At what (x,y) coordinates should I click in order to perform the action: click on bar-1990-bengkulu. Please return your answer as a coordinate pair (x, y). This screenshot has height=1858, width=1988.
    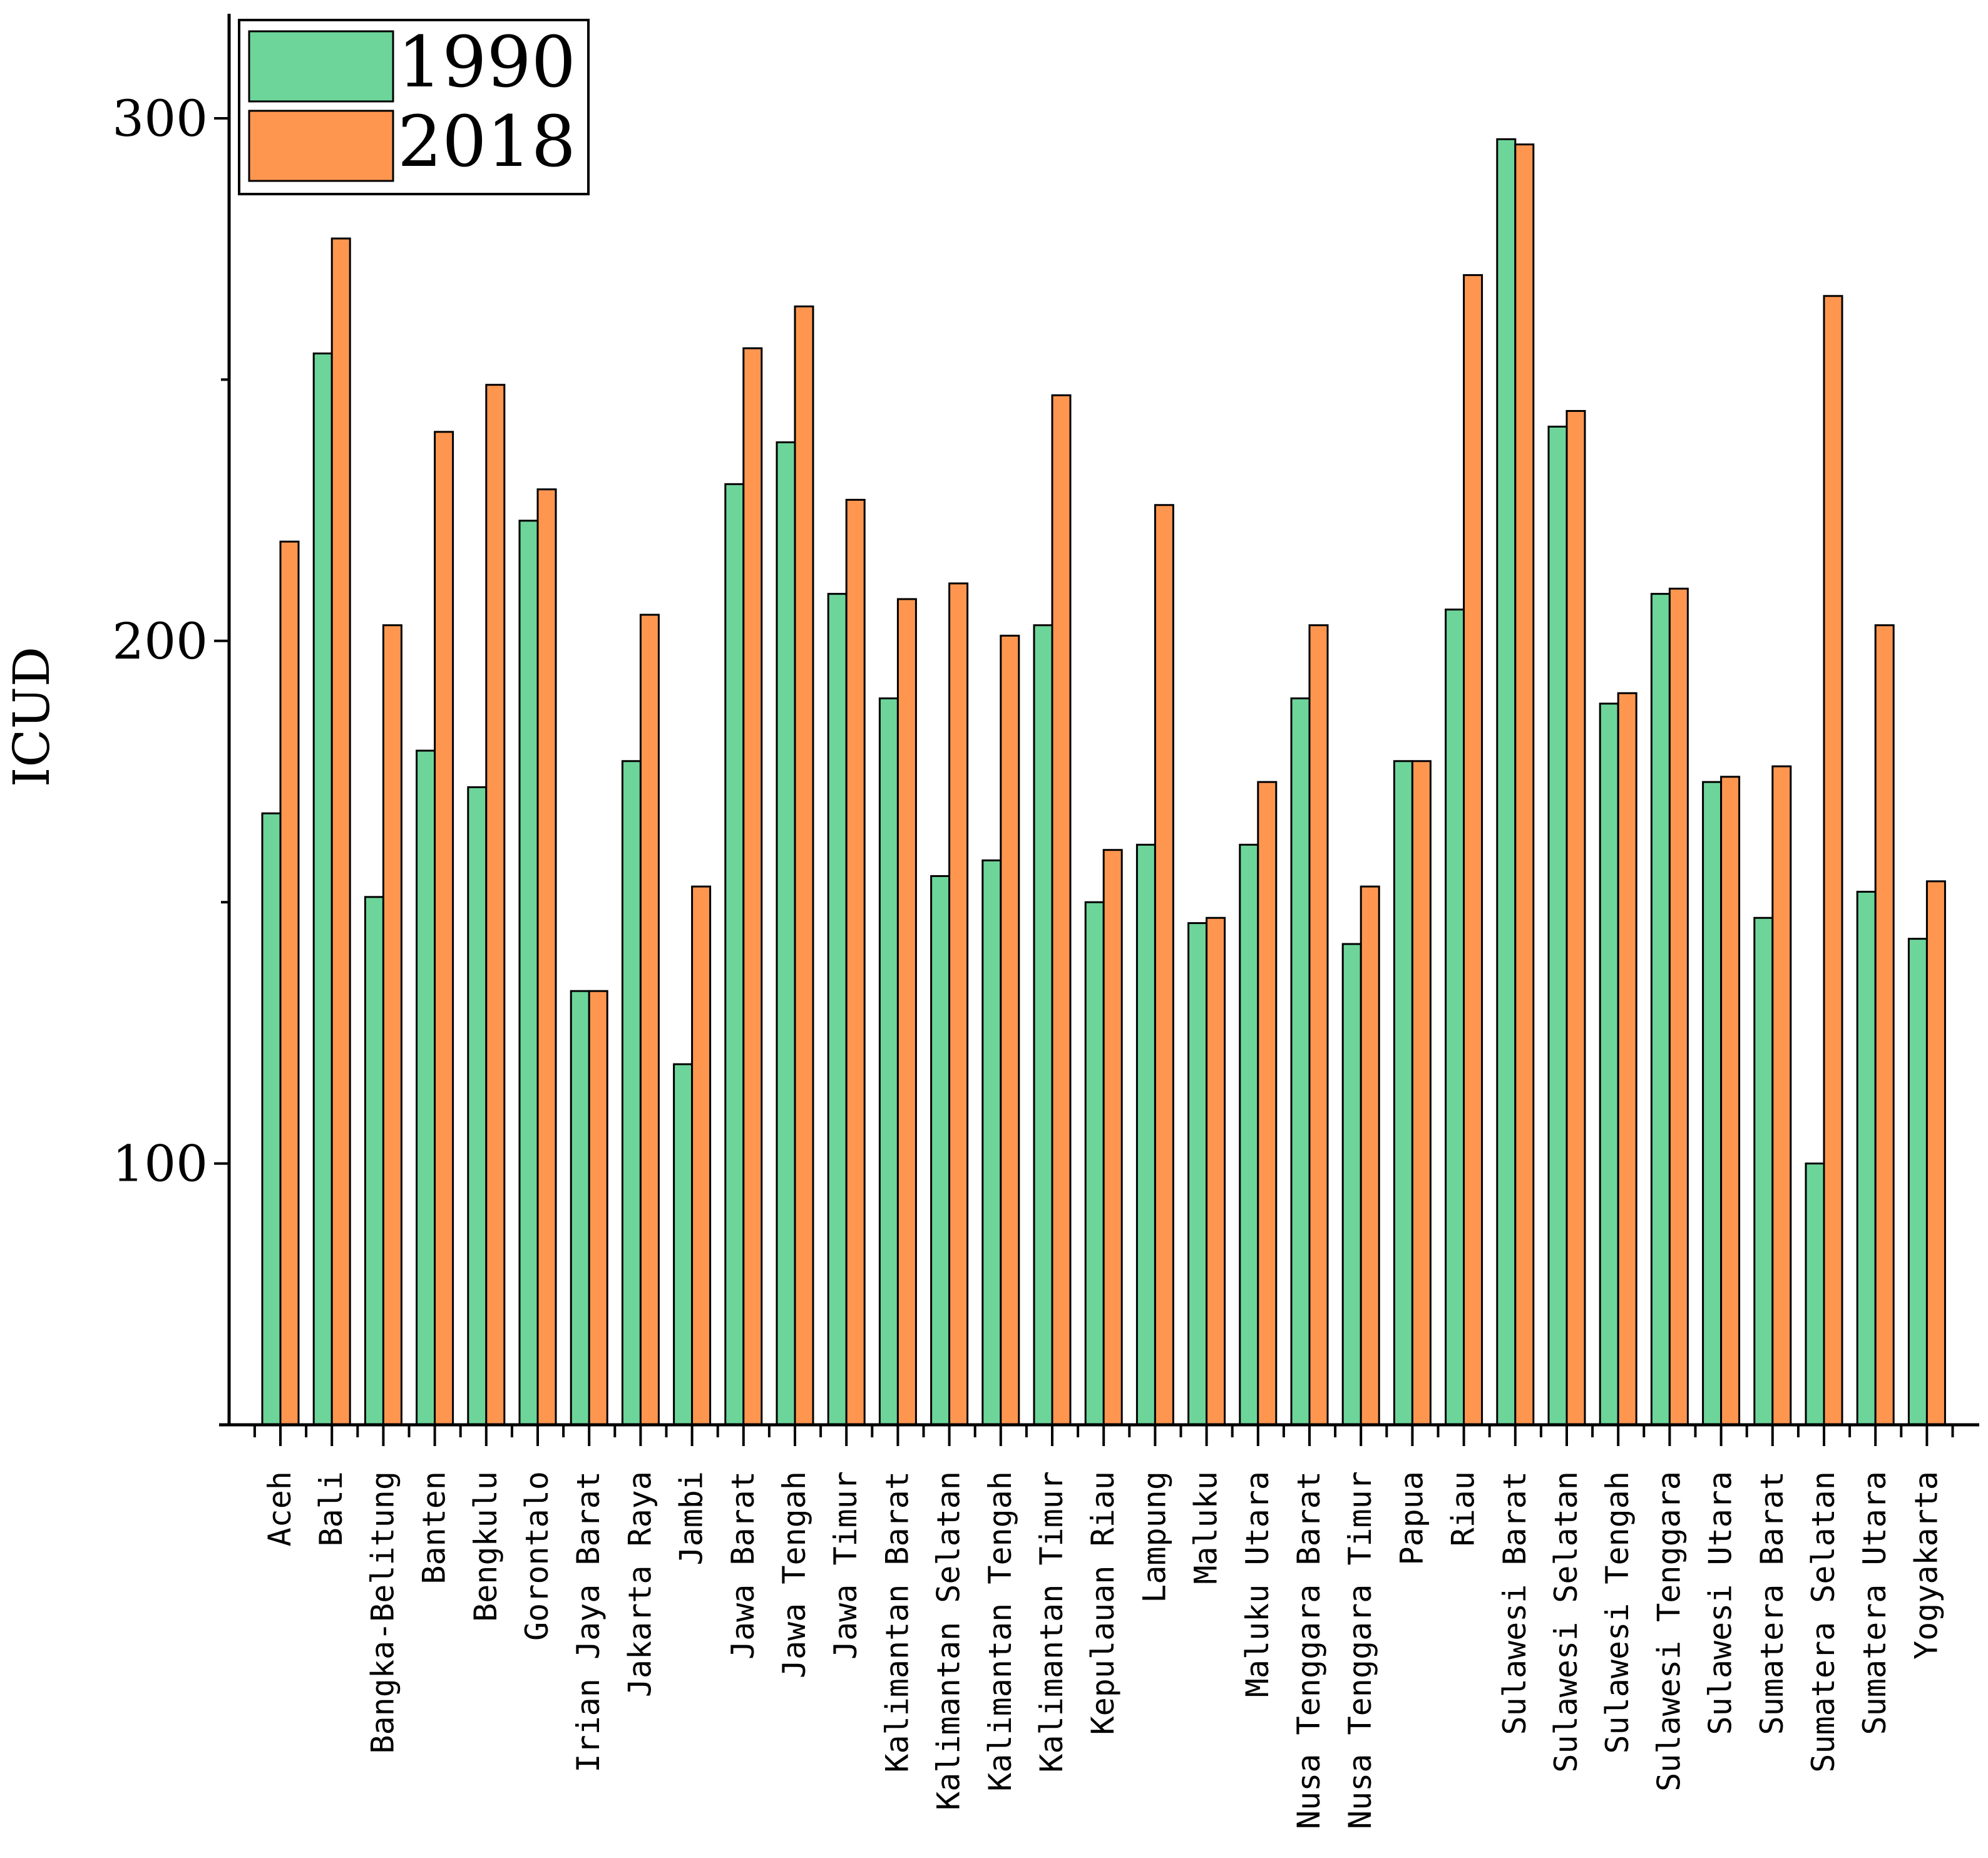
    Looking at the image, I should click on (477, 1106).